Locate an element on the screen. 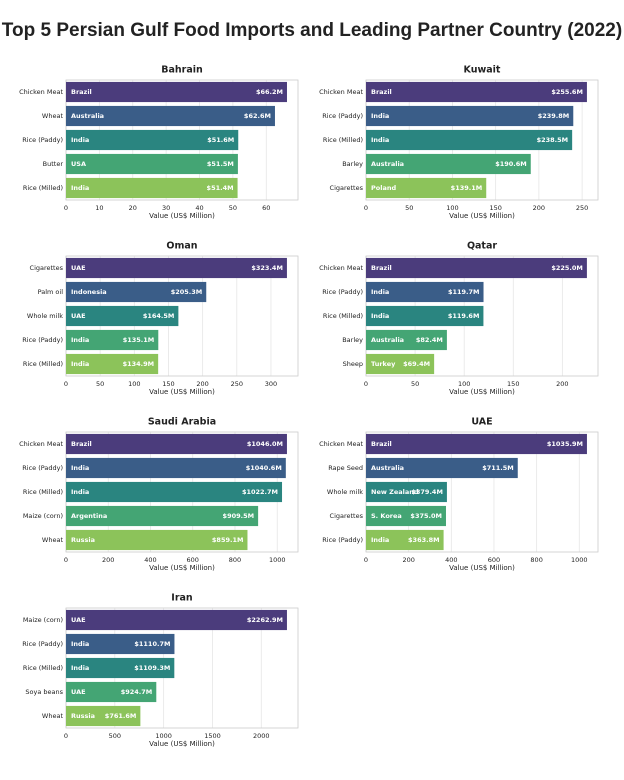 The image size is (624, 780). value-label: $205.3M is located at coordinates (187, 292).